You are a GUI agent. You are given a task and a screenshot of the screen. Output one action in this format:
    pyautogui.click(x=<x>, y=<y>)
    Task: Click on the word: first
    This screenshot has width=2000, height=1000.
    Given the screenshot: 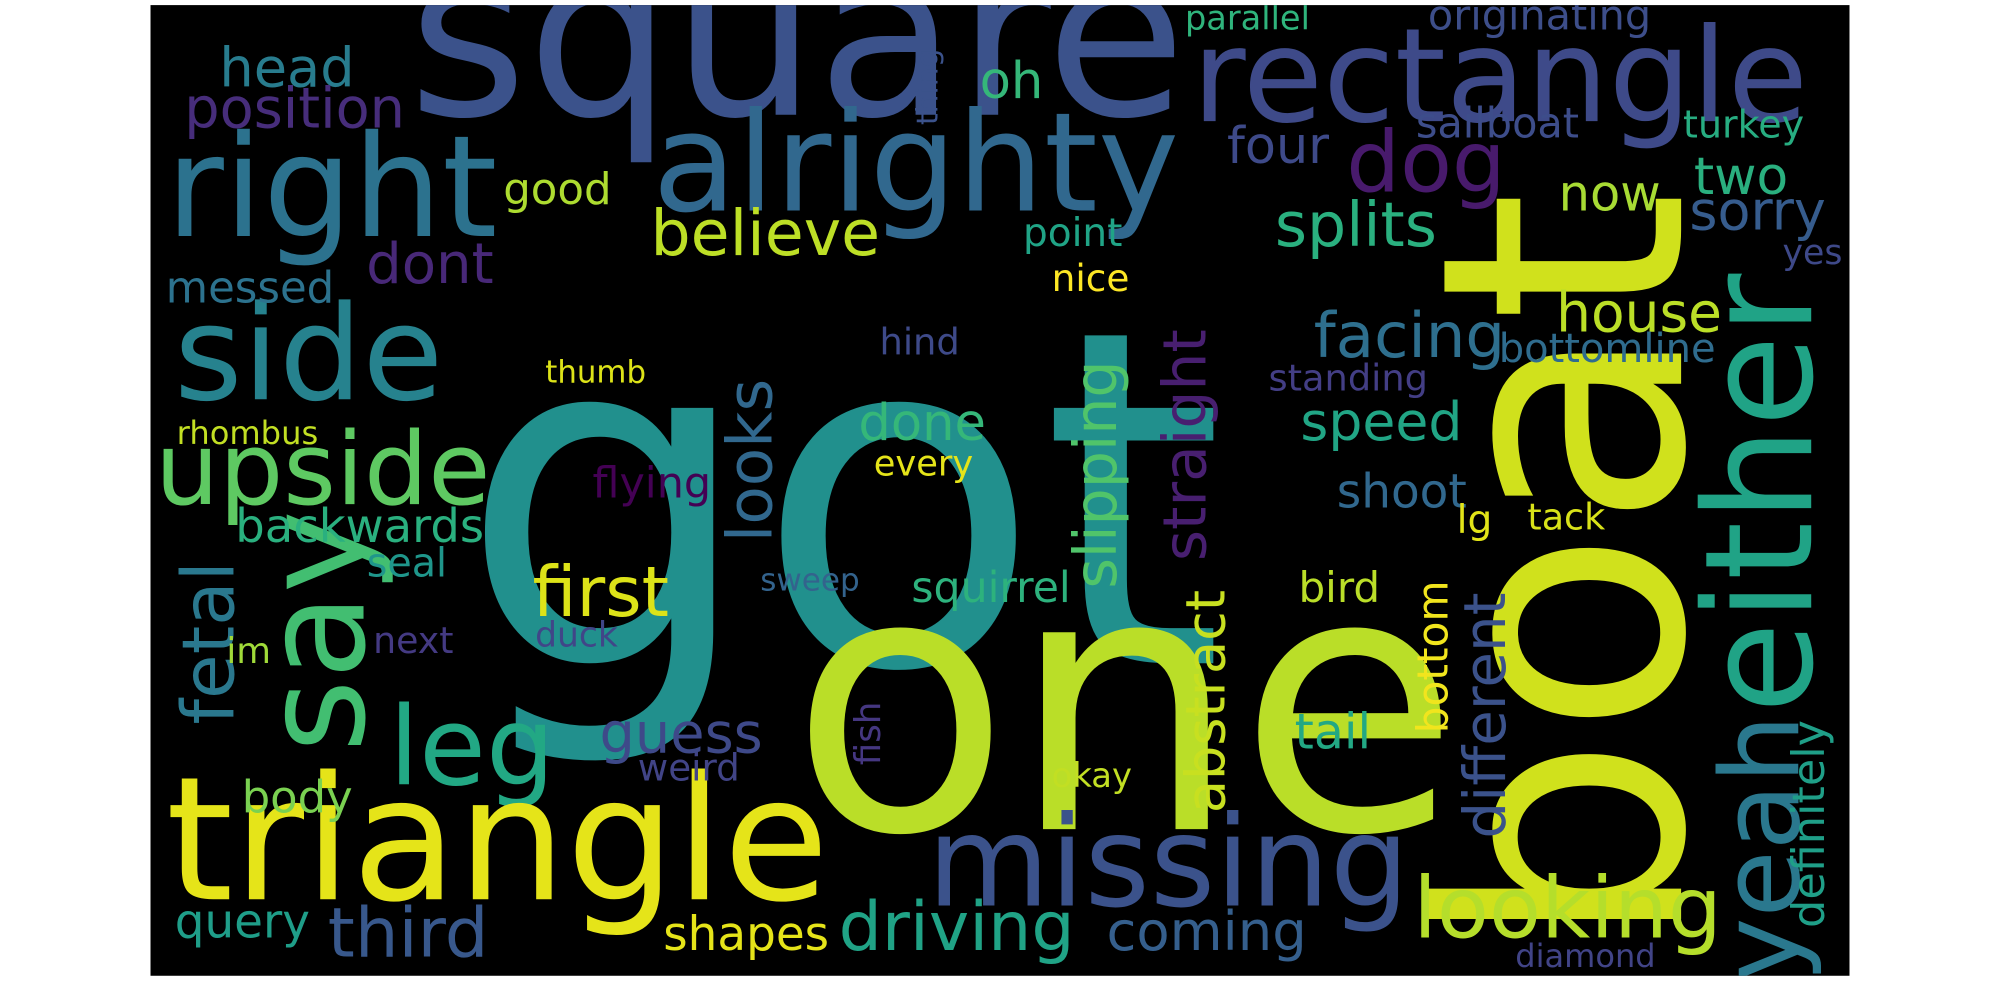 What is the action you would take?
    pyautogui.click(x=601, y=592)
    